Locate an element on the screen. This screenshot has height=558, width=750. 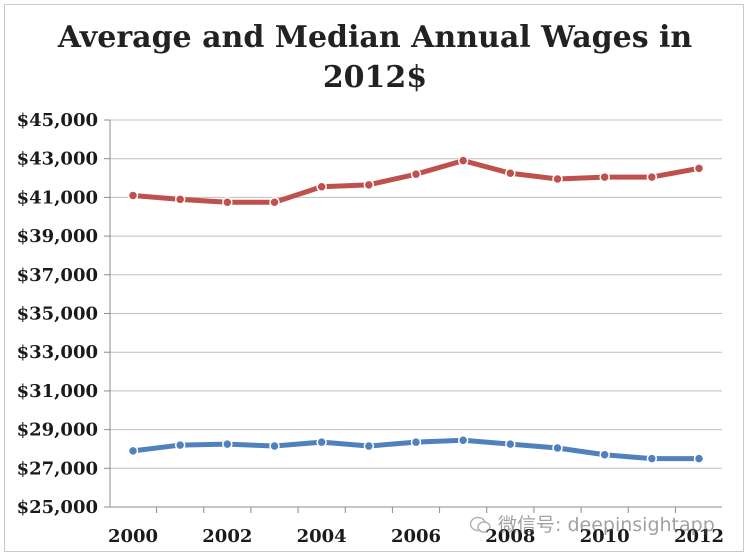
watermark-text: 微信号: deepinsightapp is located at coordinates (606, 525).